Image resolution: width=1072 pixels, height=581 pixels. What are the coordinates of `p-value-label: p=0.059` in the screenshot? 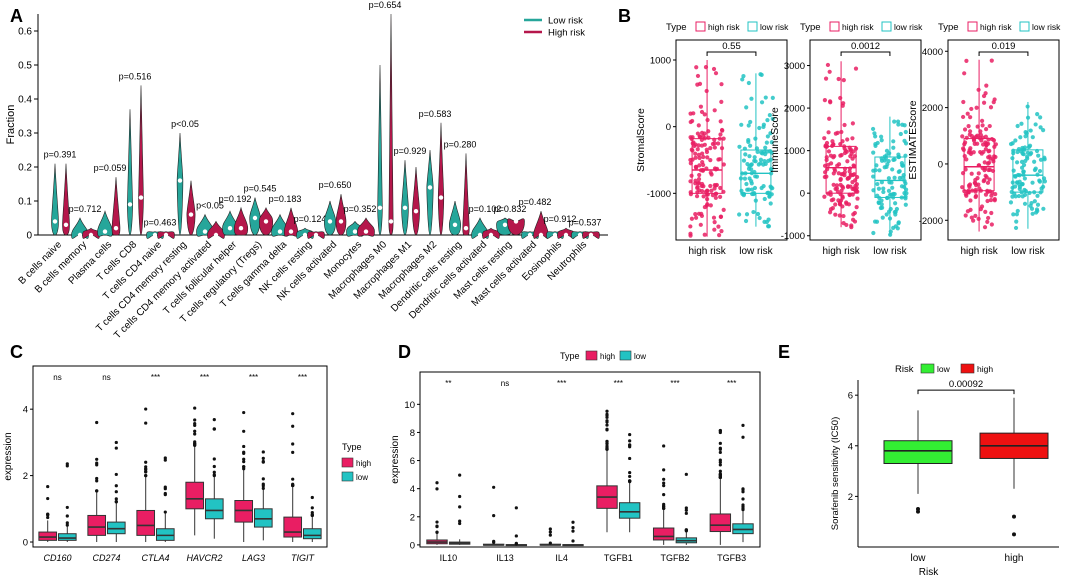 It's located at (110, 168).